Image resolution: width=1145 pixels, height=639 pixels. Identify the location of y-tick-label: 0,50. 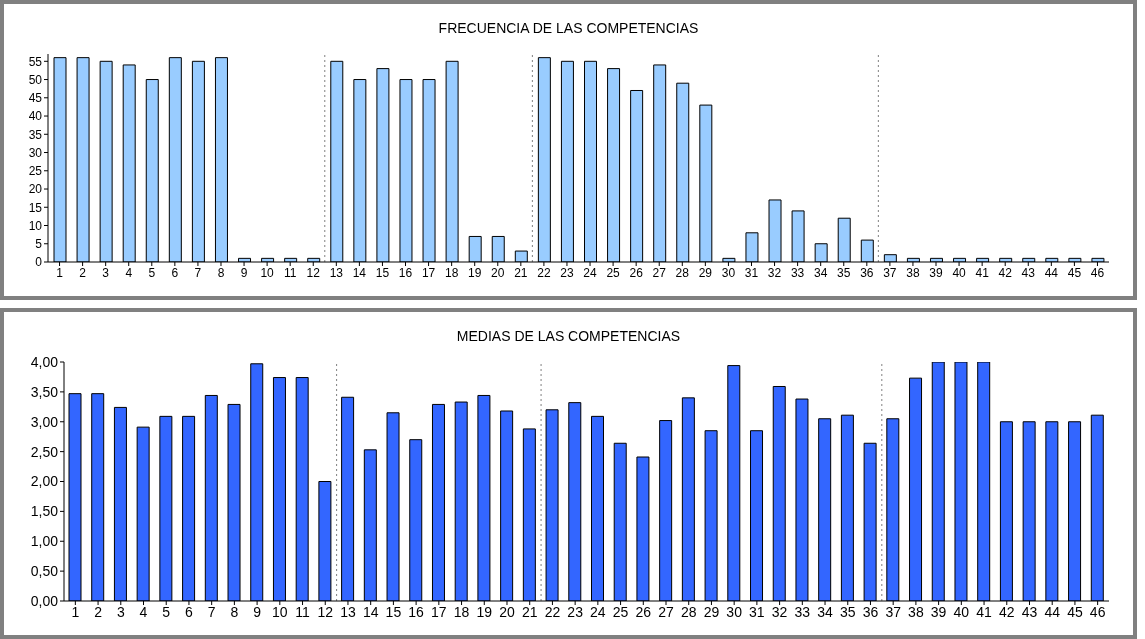
(44, 571).